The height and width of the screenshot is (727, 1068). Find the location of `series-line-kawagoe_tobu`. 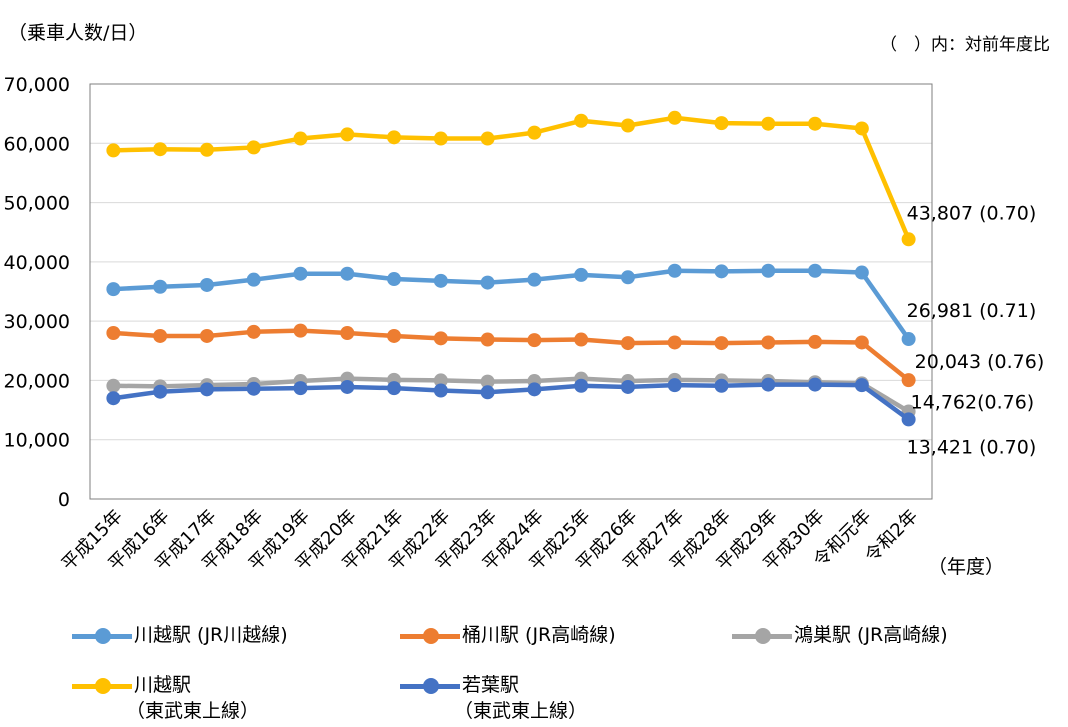

series-line-kawagoe_tobu is located at coordinates (512, 178).